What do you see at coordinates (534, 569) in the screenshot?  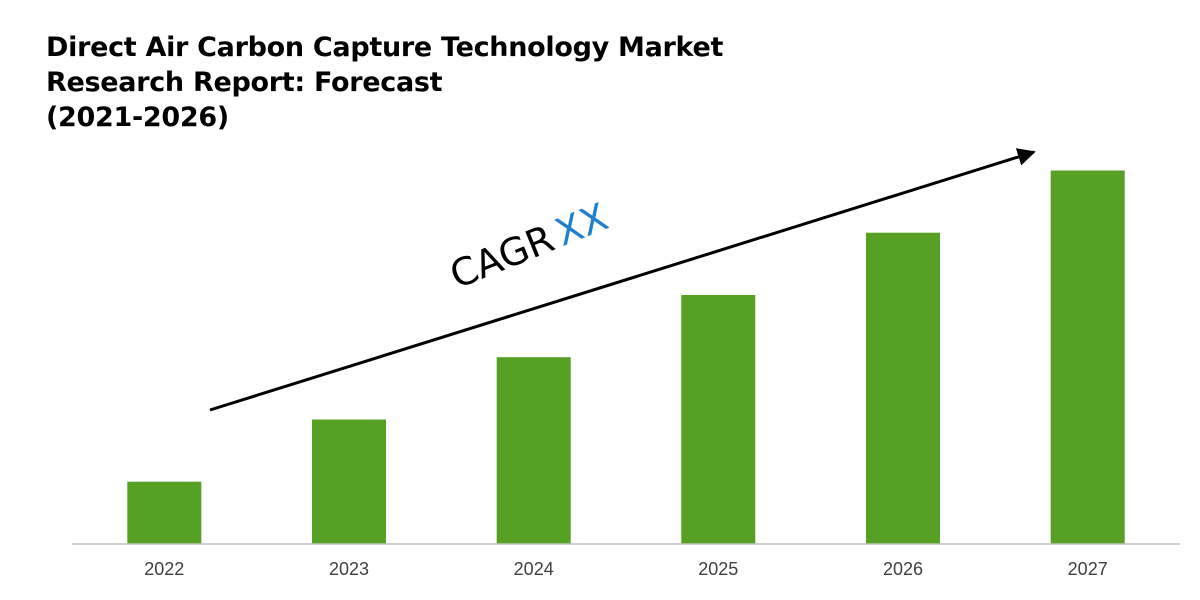 I see `x-tick-label-2024: 2024` at bounding box center [534, 569].